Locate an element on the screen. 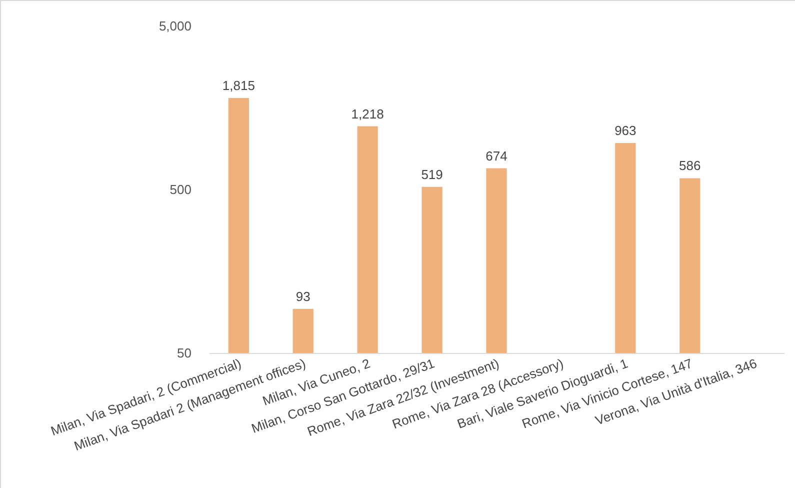  data-label: 93 is located at coordinates (303, 296).